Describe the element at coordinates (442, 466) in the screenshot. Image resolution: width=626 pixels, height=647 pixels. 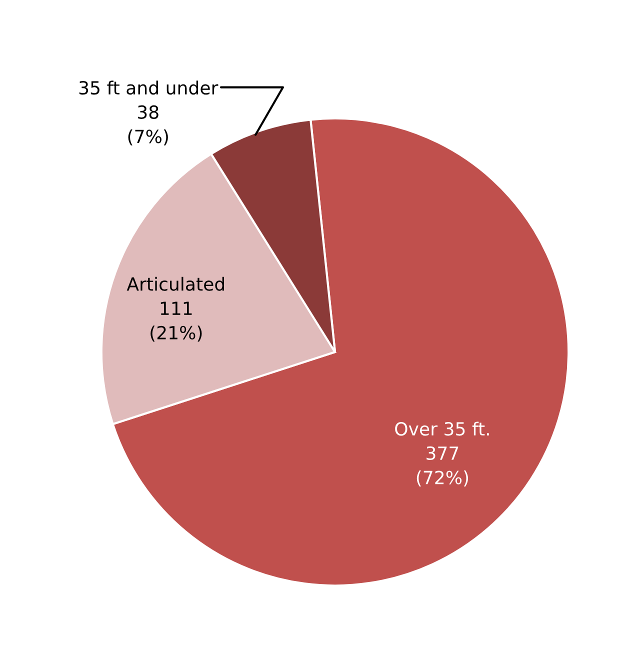
I see `data-label: 377 (72%)` at that location.